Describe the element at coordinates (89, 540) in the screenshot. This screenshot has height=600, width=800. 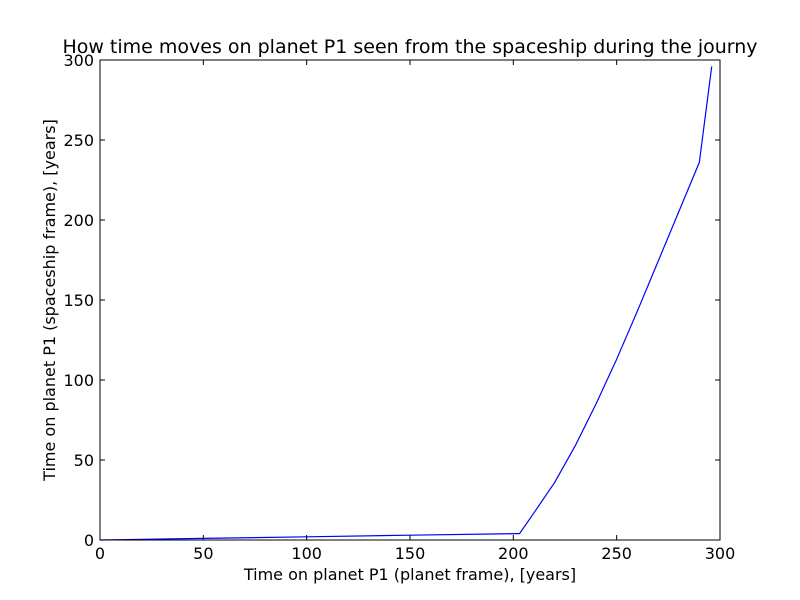
I see `y-tick-label: 0` at that location.